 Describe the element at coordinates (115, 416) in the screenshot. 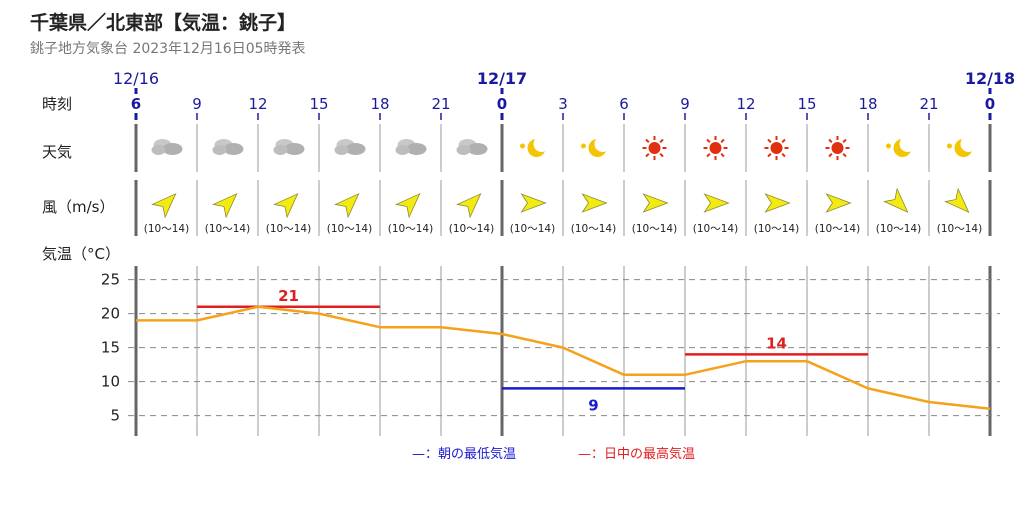

I see `y-tick-label: 5` at that location.